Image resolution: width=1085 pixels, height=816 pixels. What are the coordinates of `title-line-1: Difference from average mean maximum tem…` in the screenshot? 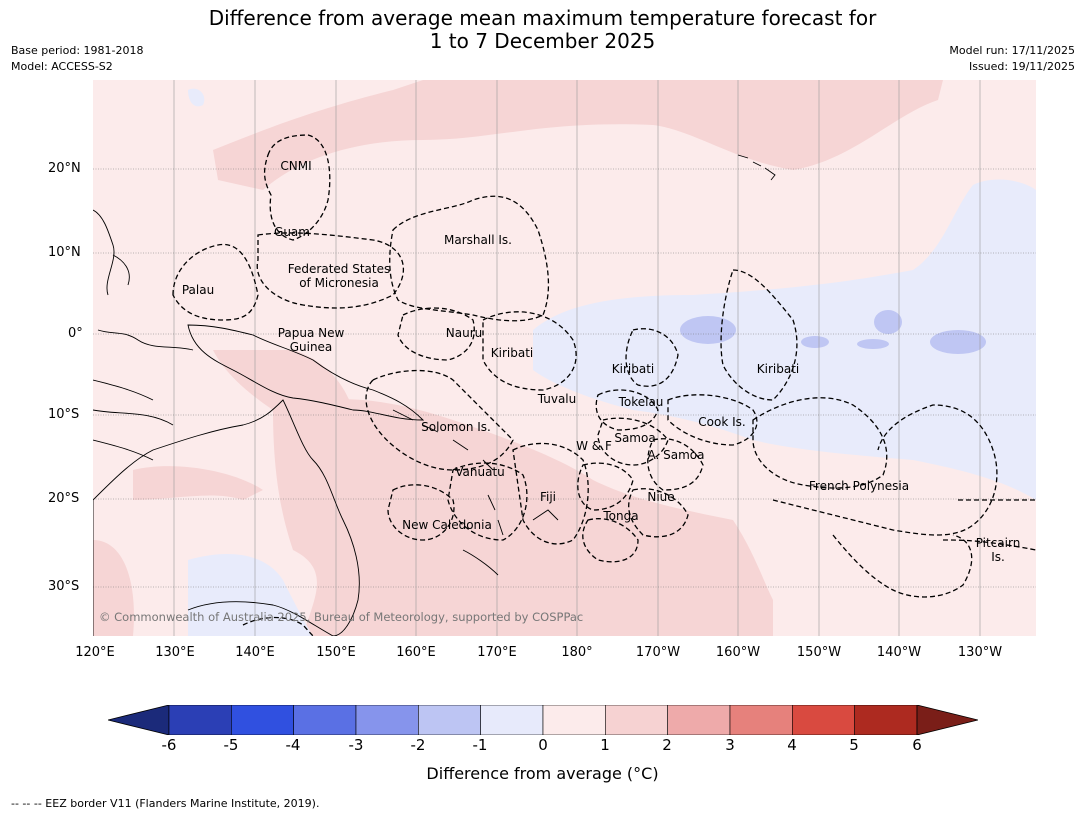 It's located at (542, 18).